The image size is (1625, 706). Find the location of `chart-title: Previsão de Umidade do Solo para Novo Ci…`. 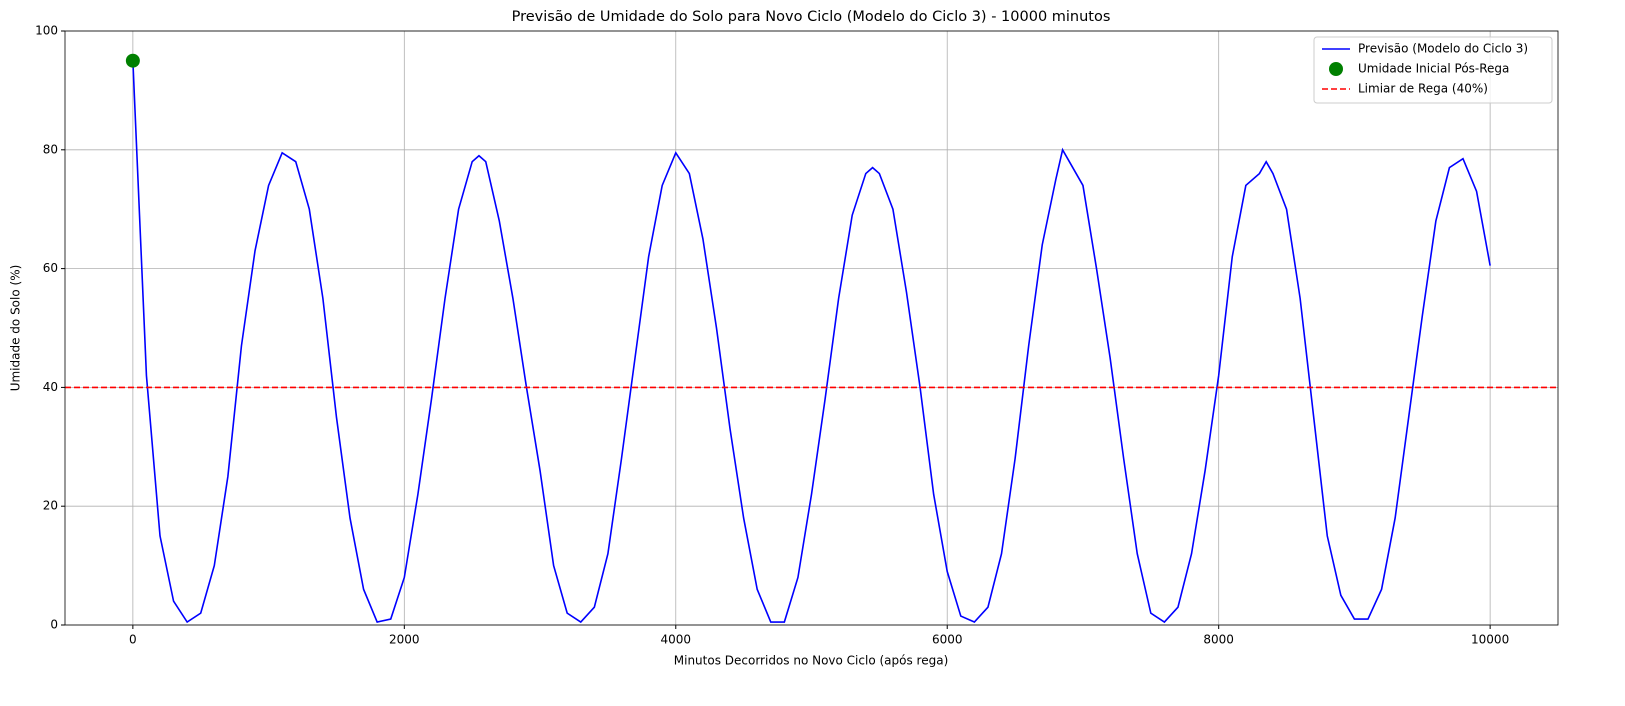

chart-title: Previsão de Umidade do Solo para Novo Ci… is located at coordinates (811, 17).